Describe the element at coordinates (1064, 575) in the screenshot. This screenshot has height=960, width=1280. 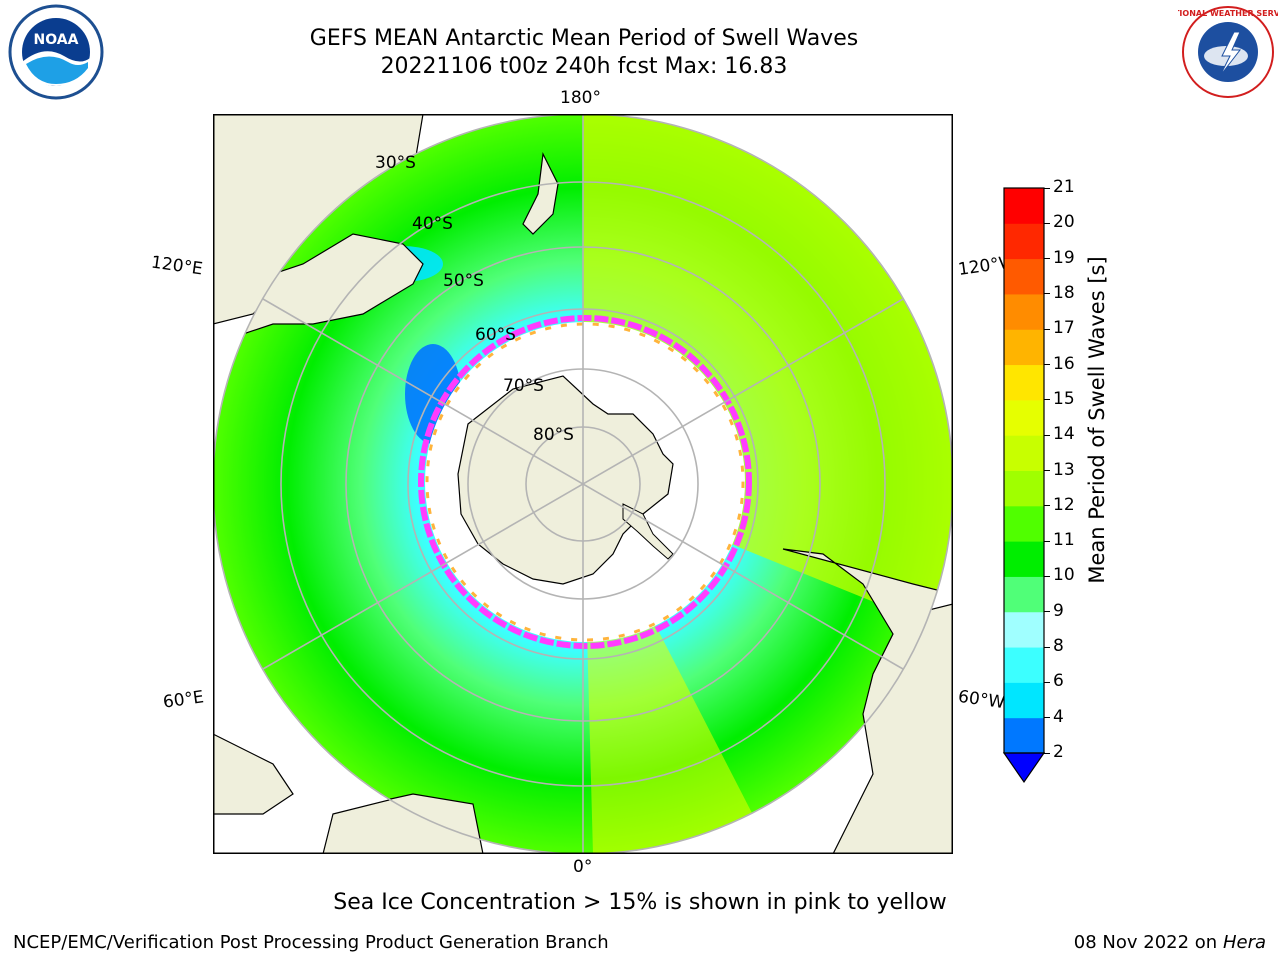
I see `colorbar-tick-label: 10` at that location.